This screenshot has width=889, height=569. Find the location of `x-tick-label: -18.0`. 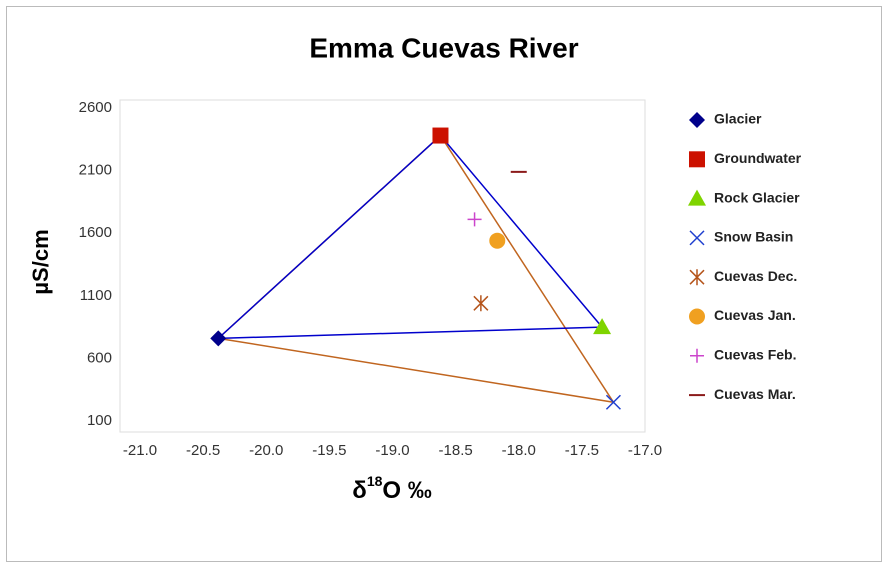

x-tick-label: -18.0 is located at coordinates (519, 450).